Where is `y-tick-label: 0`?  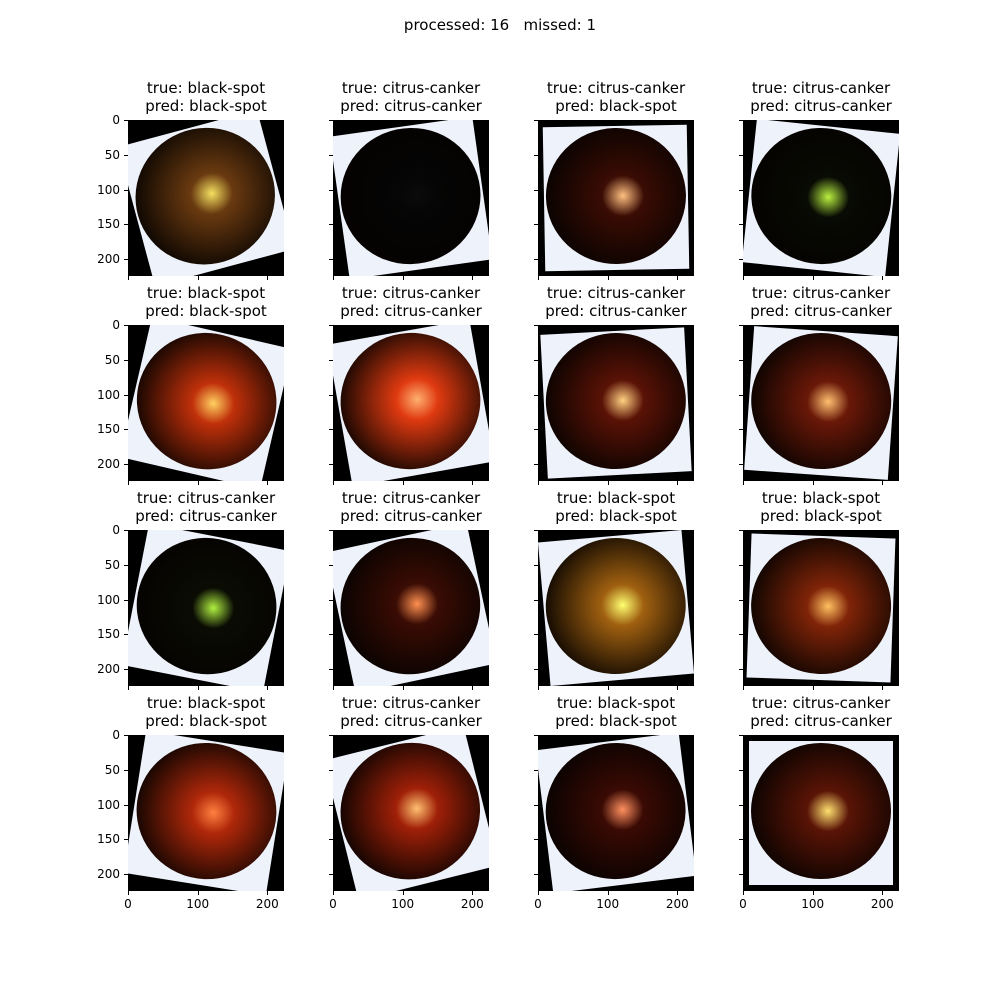 y-tick-label: 0 is located at coordinates (116, 120).